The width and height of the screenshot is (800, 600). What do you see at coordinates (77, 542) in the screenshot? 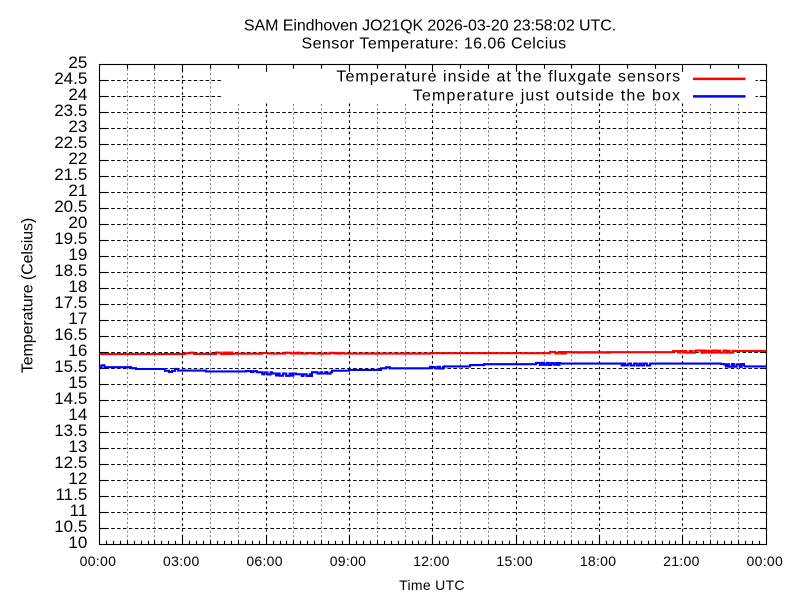
I see `svg-text: 10` at bounding box center [77, 542].